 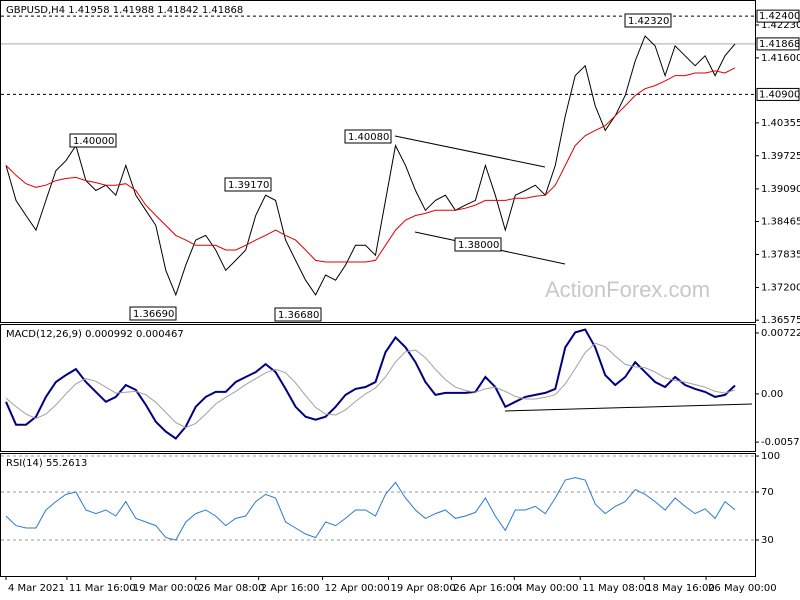 What do you see at coordinates (231, 588) in the screenshot?
I see `x-tick-label: 26 Mar 08:00` at bounding box center [231, 588].